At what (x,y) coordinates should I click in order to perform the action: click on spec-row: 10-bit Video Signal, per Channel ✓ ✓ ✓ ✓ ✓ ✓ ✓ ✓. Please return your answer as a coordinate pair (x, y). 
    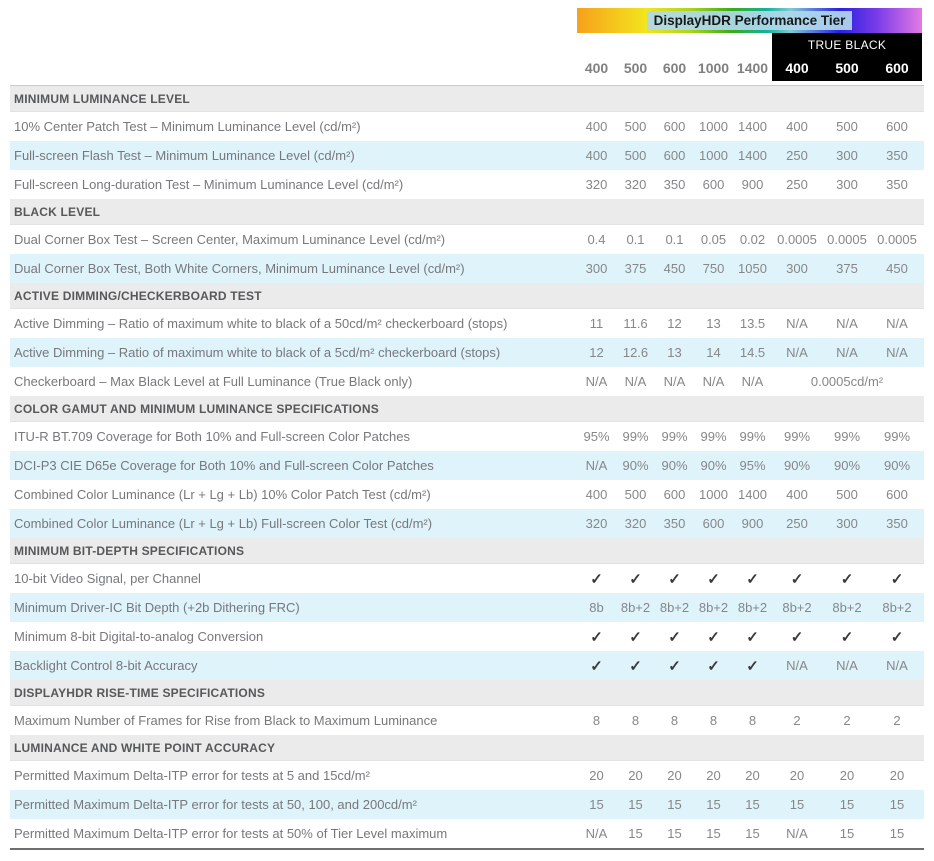
    Looking at the image, I should click on (467, 578).